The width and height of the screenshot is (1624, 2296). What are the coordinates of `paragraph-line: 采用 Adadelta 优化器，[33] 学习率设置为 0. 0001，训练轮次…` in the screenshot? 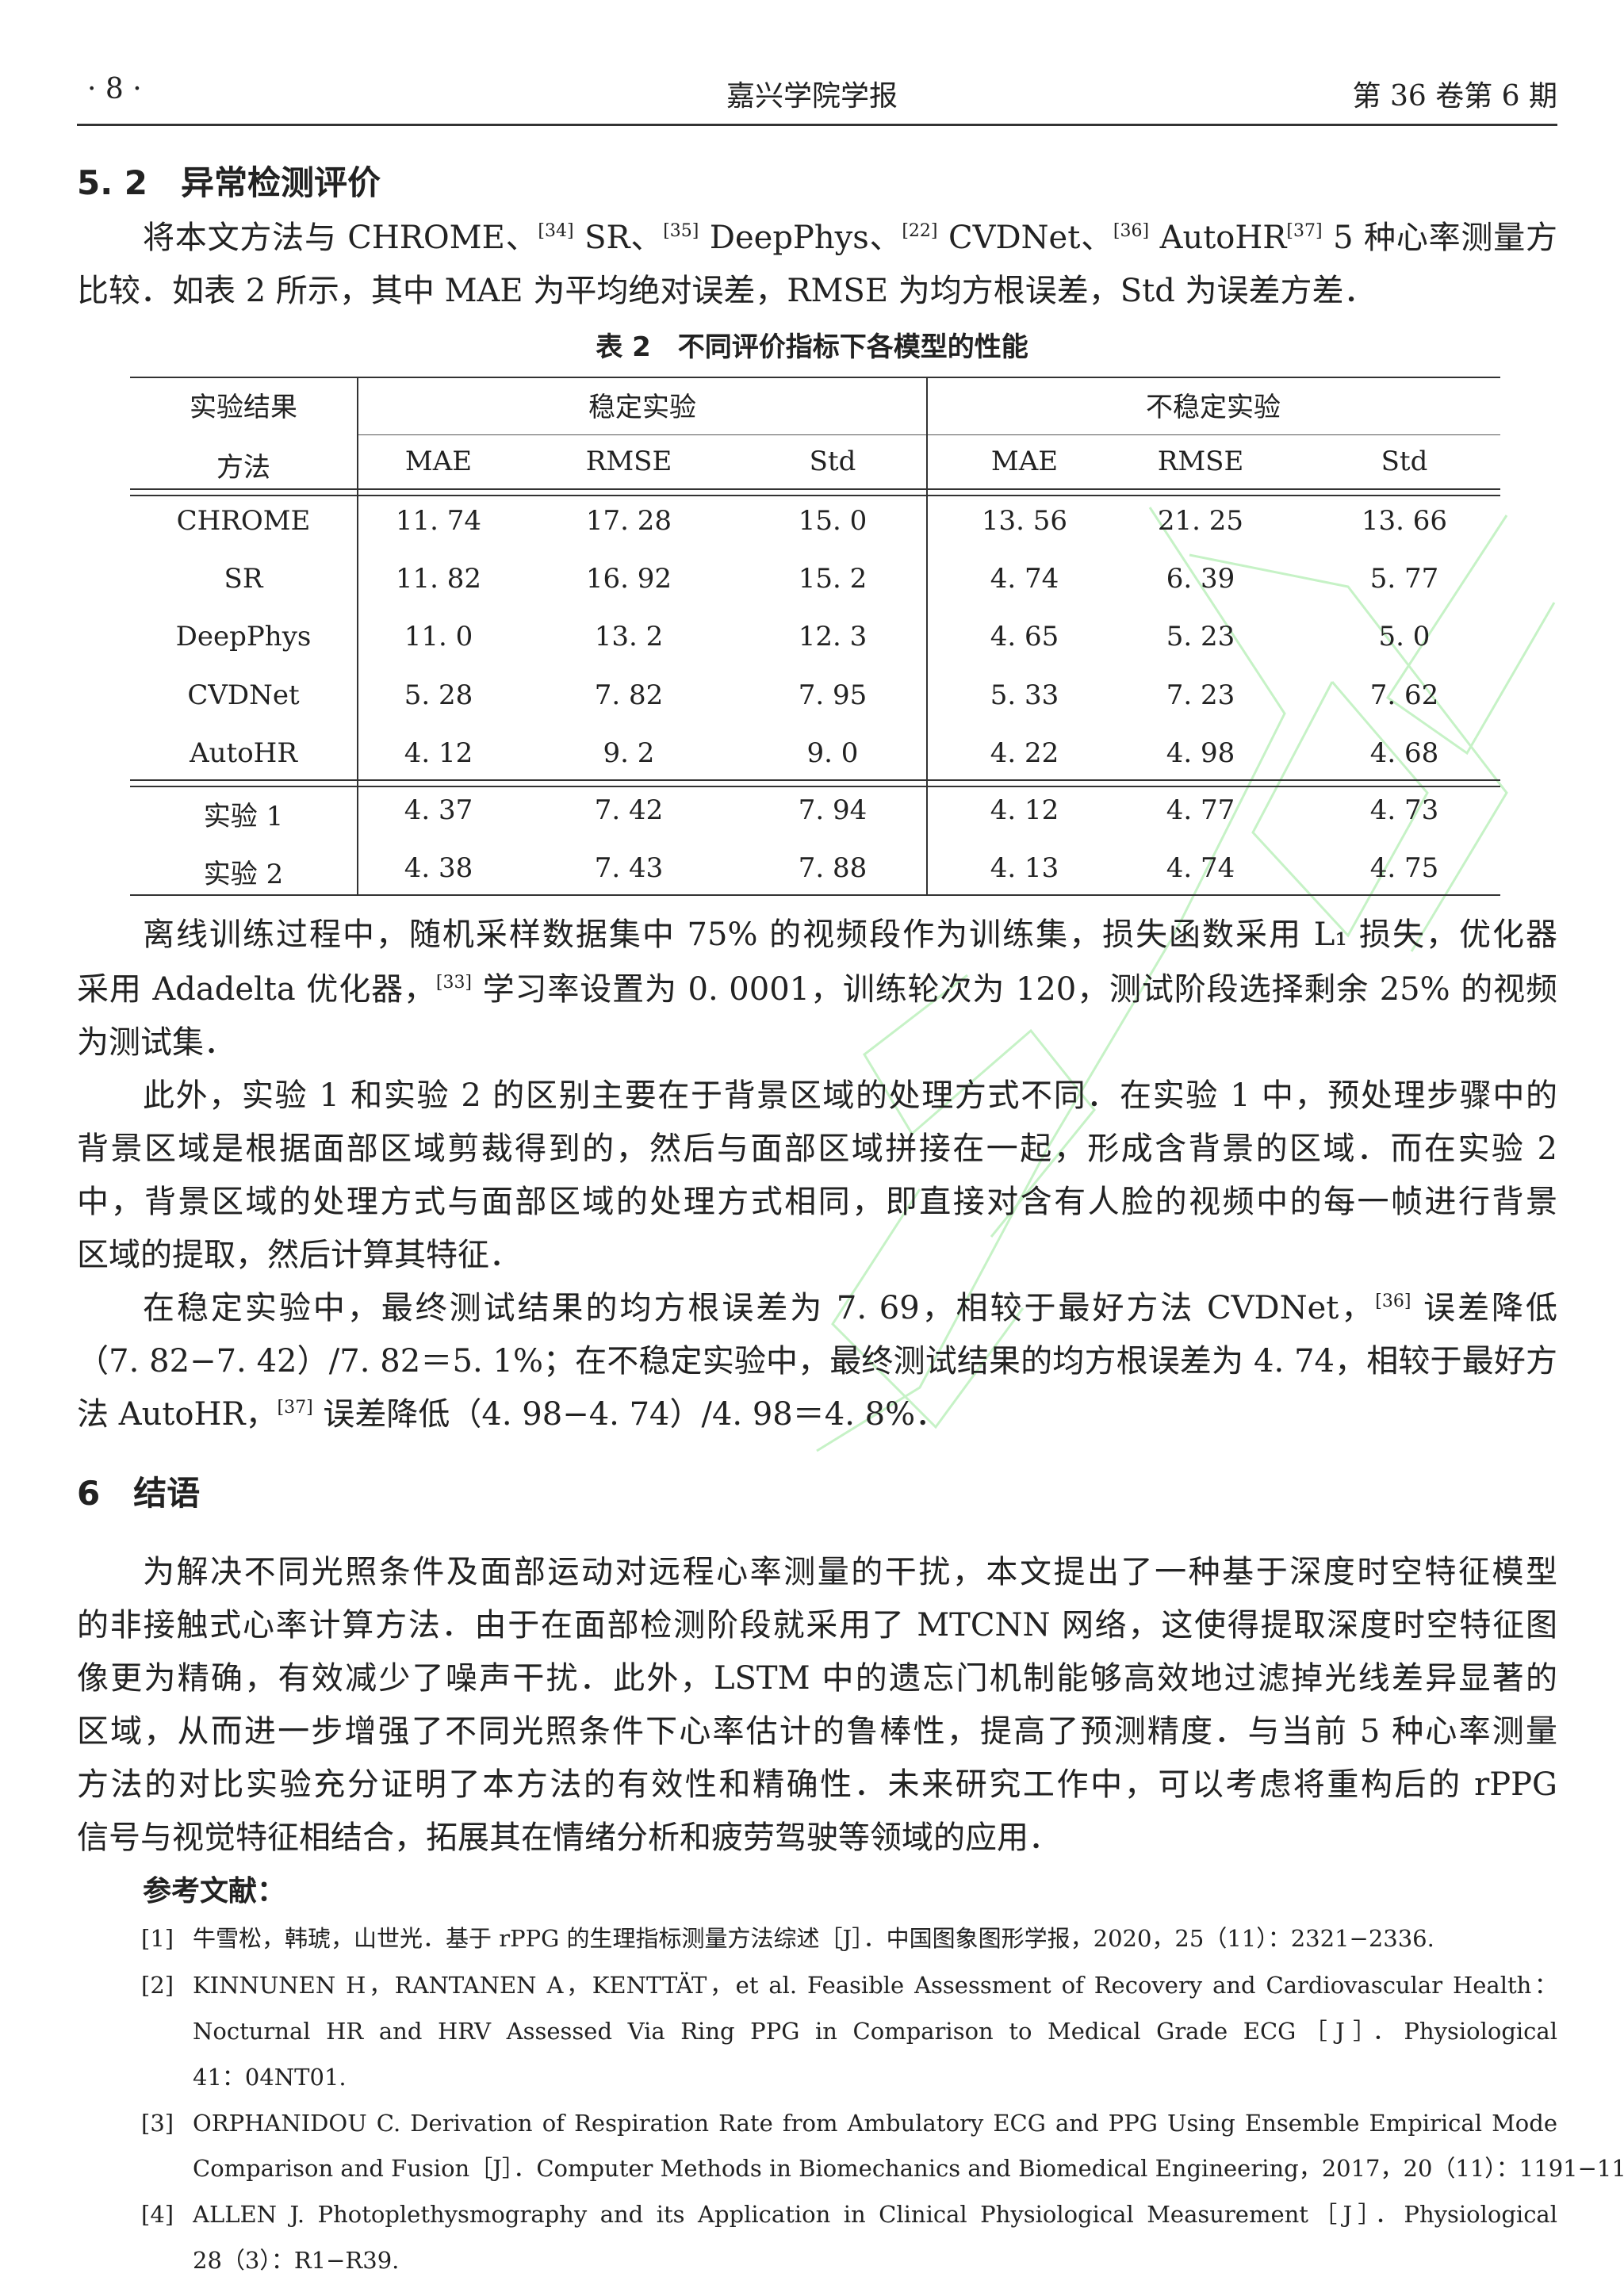 It's located at (817, 989).